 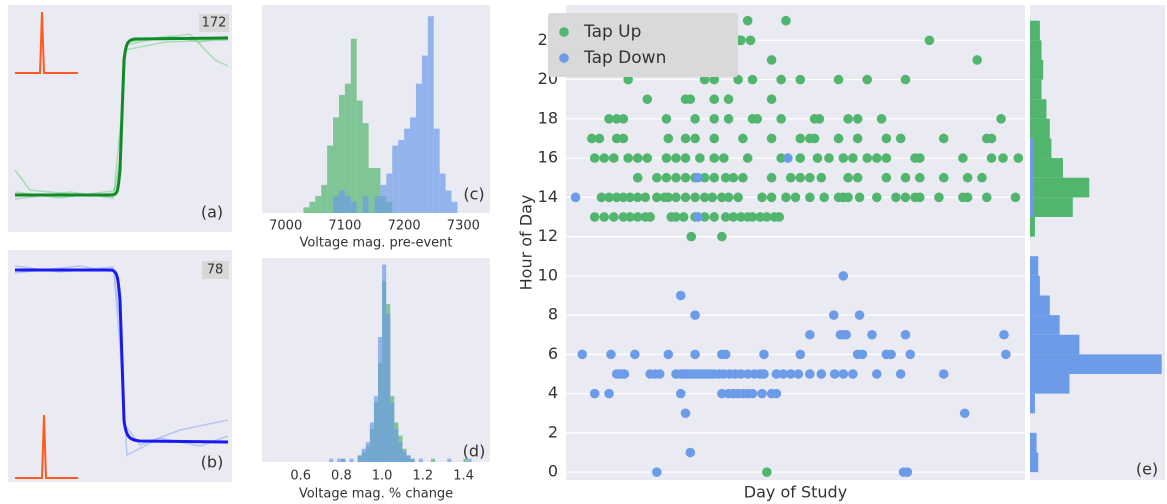 What do you see at coordinates (120, 366) in the screenshot?
I see `panel-b-background` at bounding box center [120, 366].